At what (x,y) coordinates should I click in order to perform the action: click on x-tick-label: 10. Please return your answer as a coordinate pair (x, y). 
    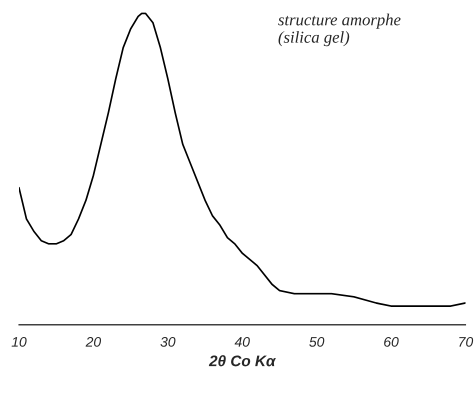
    Looking at the image, I should click on (19, 341).